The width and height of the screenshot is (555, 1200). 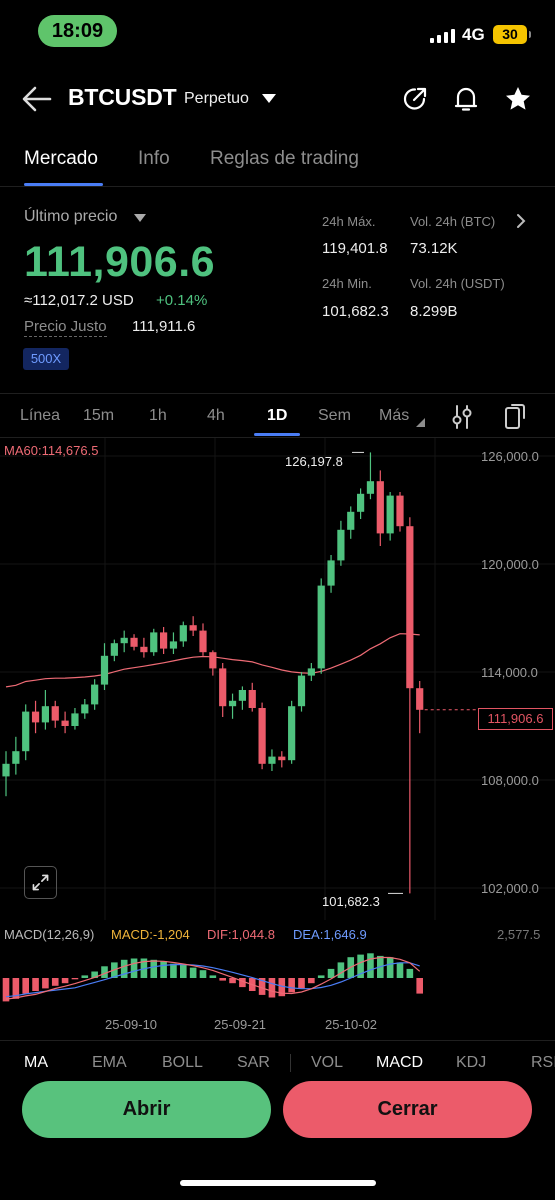 I want to click on indicator-divider, so click(x=277, y=1040).